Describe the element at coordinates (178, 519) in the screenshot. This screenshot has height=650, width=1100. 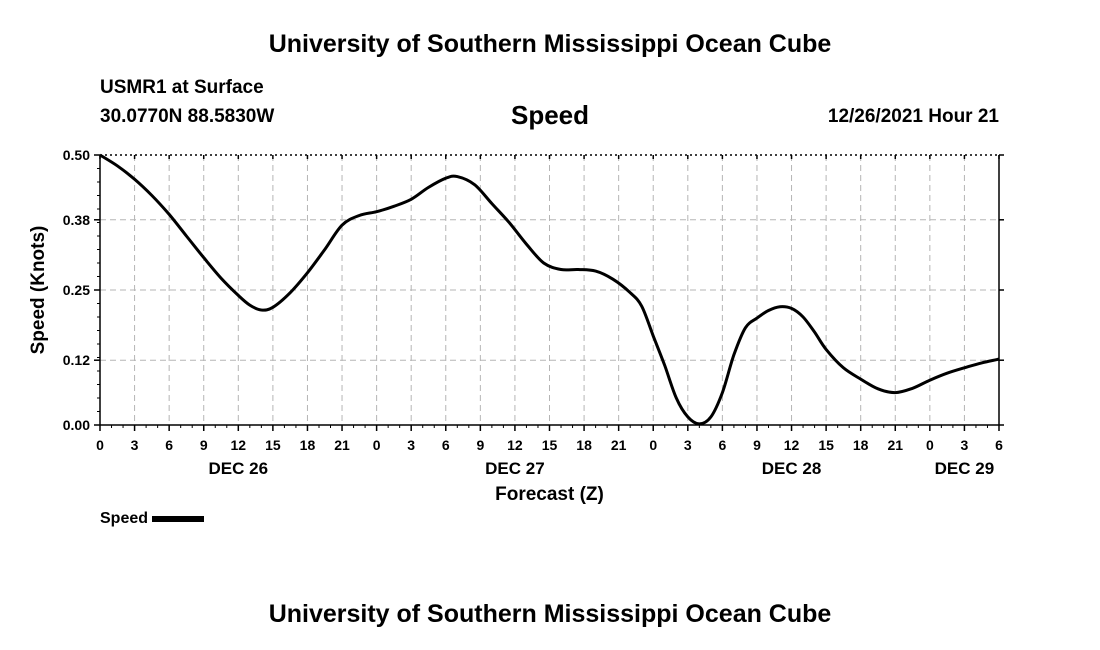
I see `legend-swatch` at that location.